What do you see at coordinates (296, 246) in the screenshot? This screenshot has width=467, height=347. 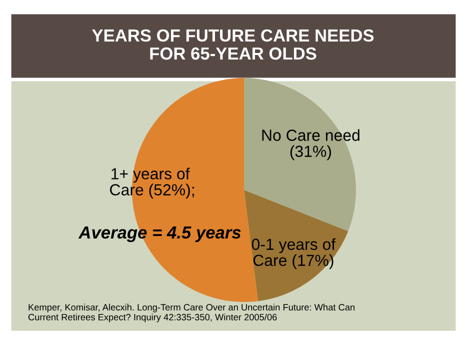 I see `pie-slice` at bounding box center [296, 246].